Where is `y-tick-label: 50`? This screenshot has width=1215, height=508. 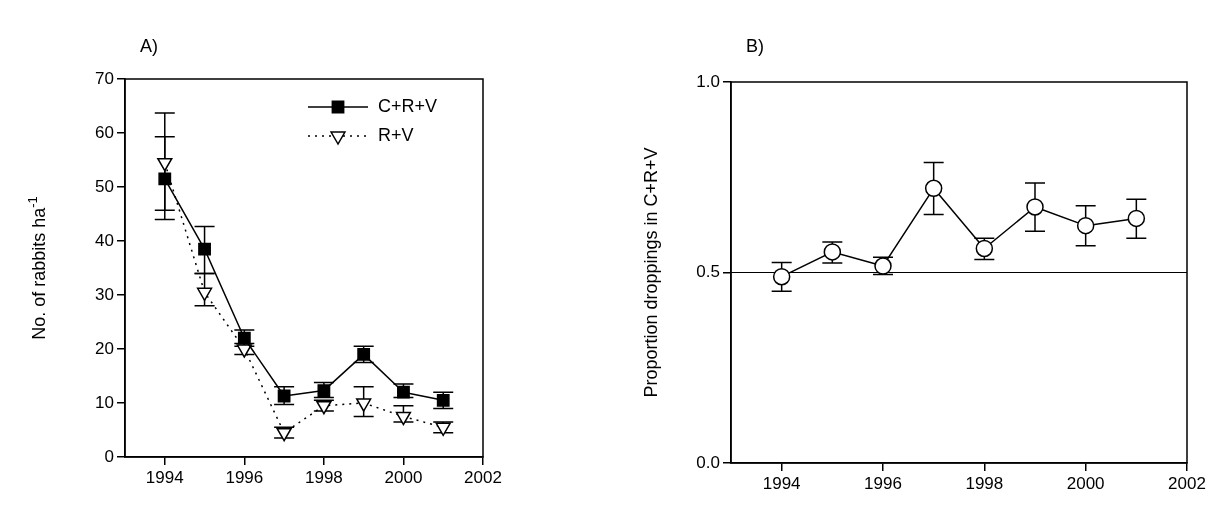
y-tick-label: 50 is located at coordinates (104, 186).